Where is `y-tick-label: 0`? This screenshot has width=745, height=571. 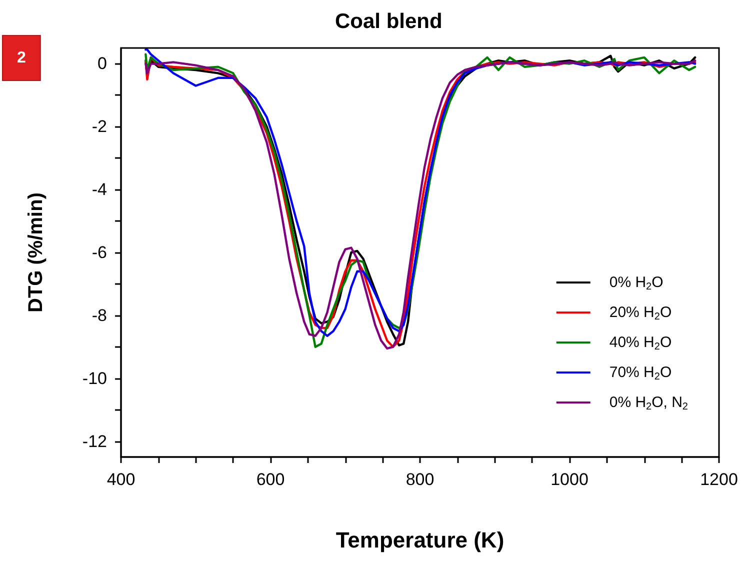 y-tick-label: 0 is located at coordinates (102, 64).